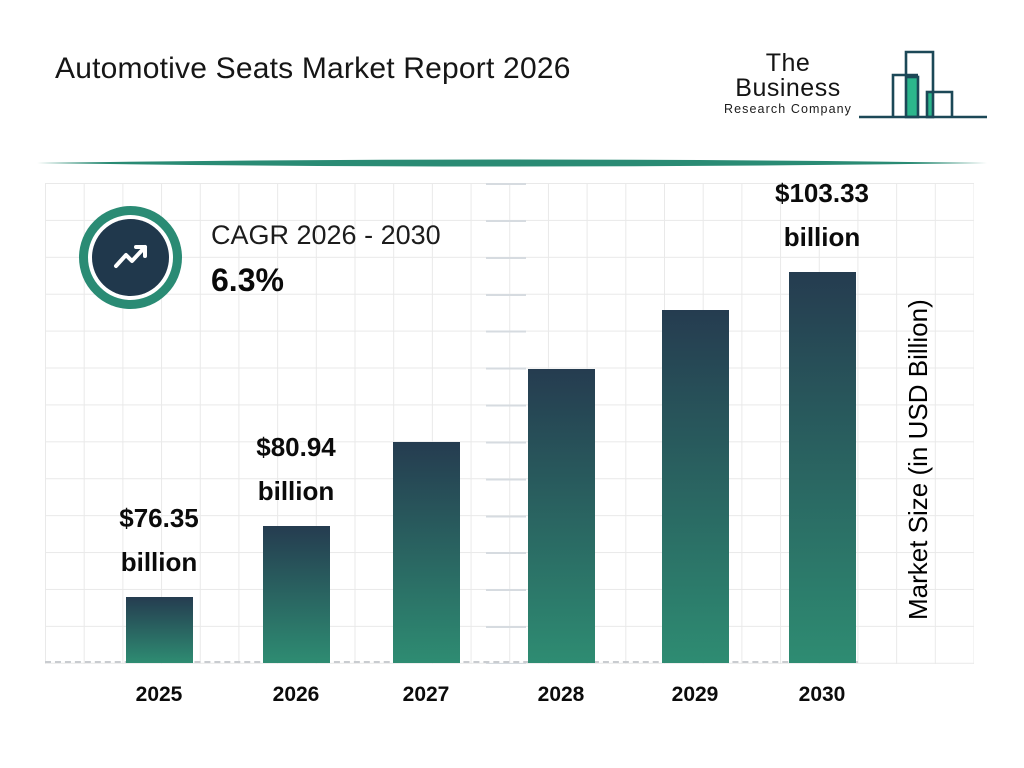  What do you see at coordinates (856, 82) in the screenshot?
I see `company-logo: The Business Research Company` at bounding box center [856, 82].